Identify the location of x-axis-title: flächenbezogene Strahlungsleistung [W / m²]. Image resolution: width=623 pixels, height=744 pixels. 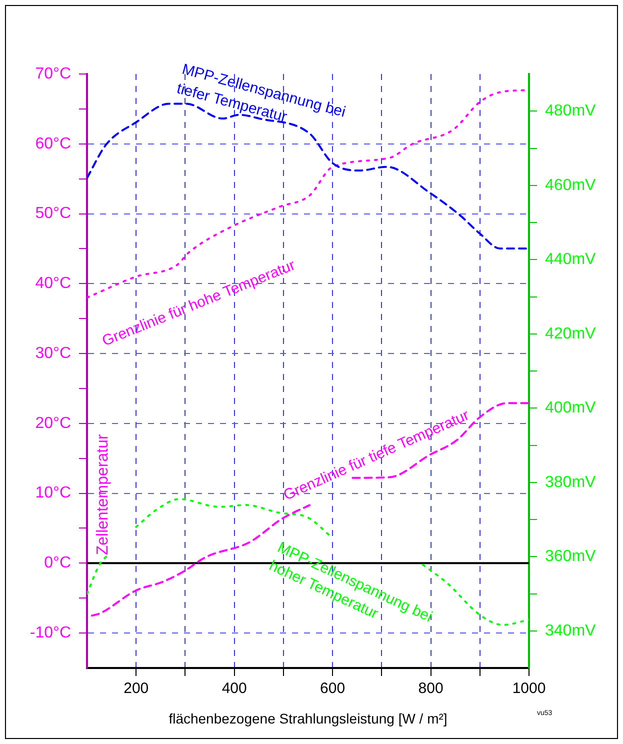
(308, 718).